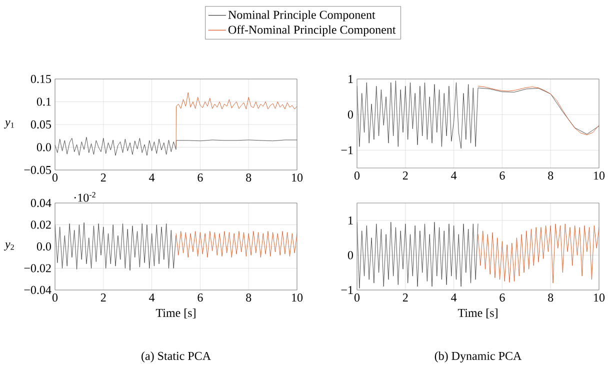 This screenshot has width=609, height=377. I want to click on y-tick-label: 0.04, so click(41, 203).